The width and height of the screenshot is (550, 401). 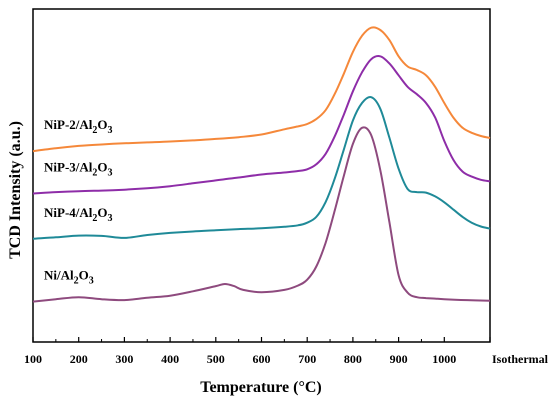 What do you see at coordinates (78, 169) in the screenshot?
I see `series-label-2: NiP-3/Al2O3` at bounding box center [78, 169].